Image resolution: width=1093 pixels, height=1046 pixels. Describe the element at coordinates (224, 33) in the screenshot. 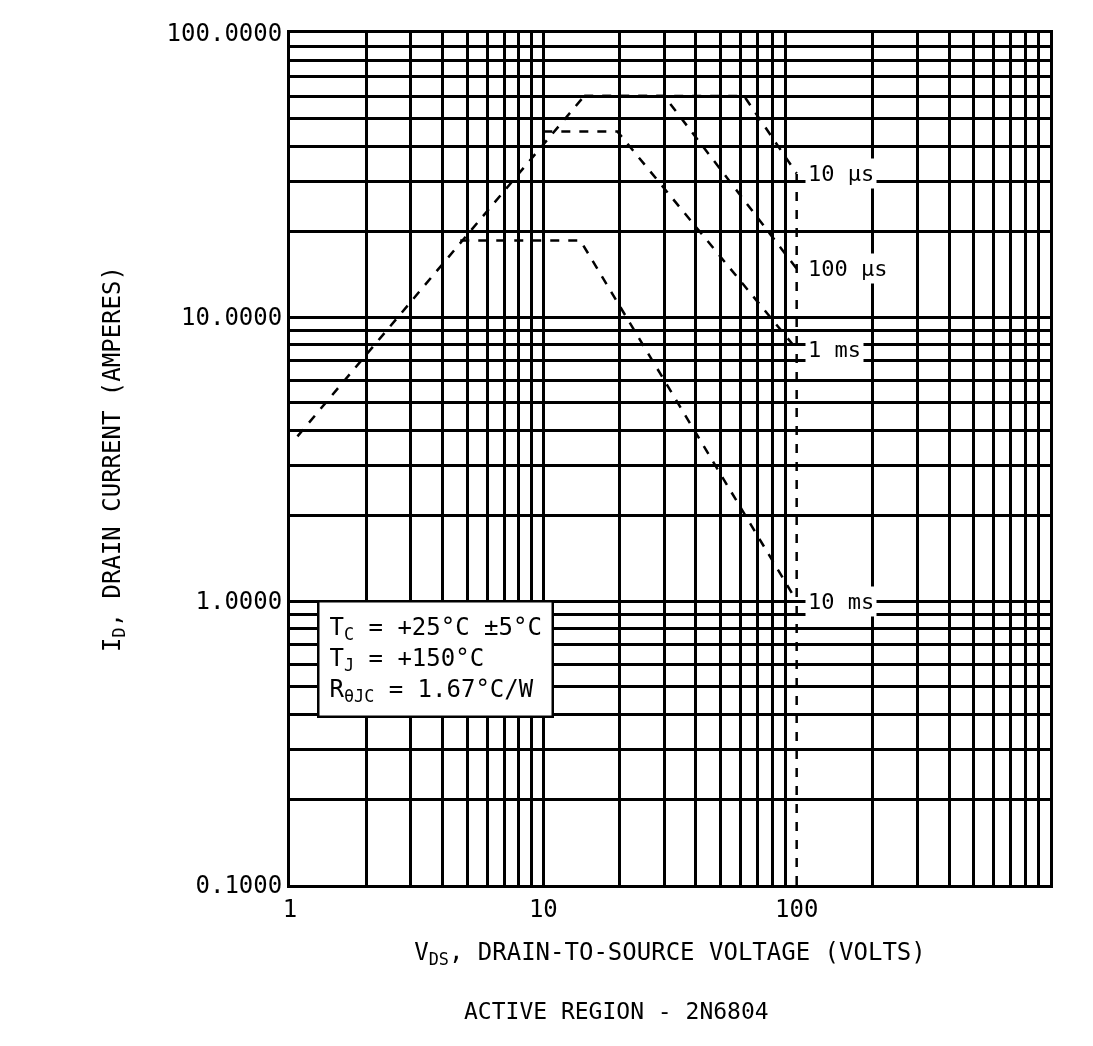

I see `y-tick-label: 100.0000` at that location.